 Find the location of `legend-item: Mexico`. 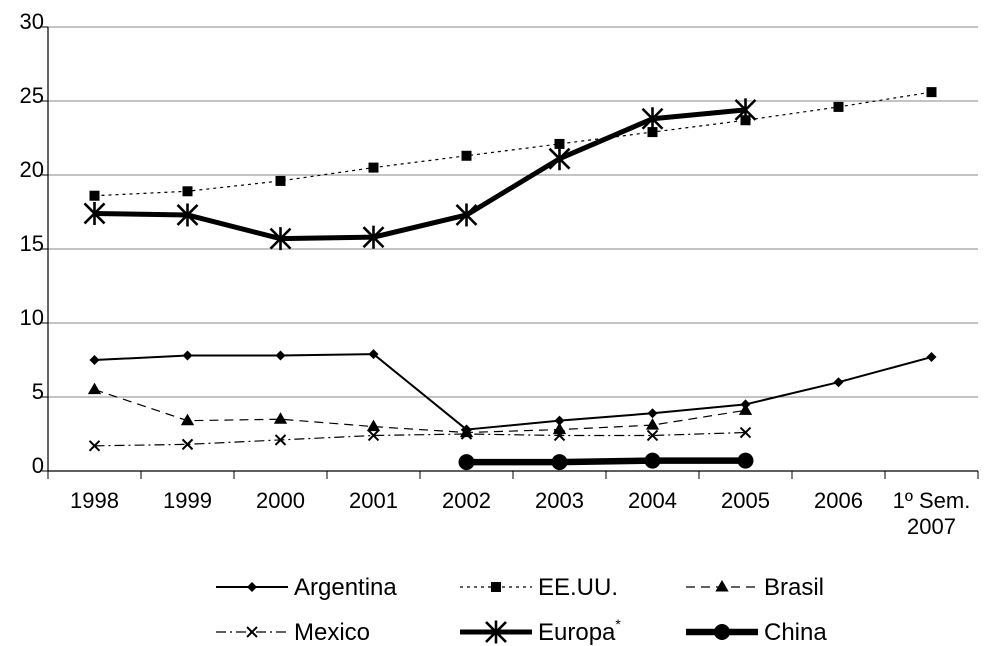

legend-item: Mexico is located at coordinates (293, 632).